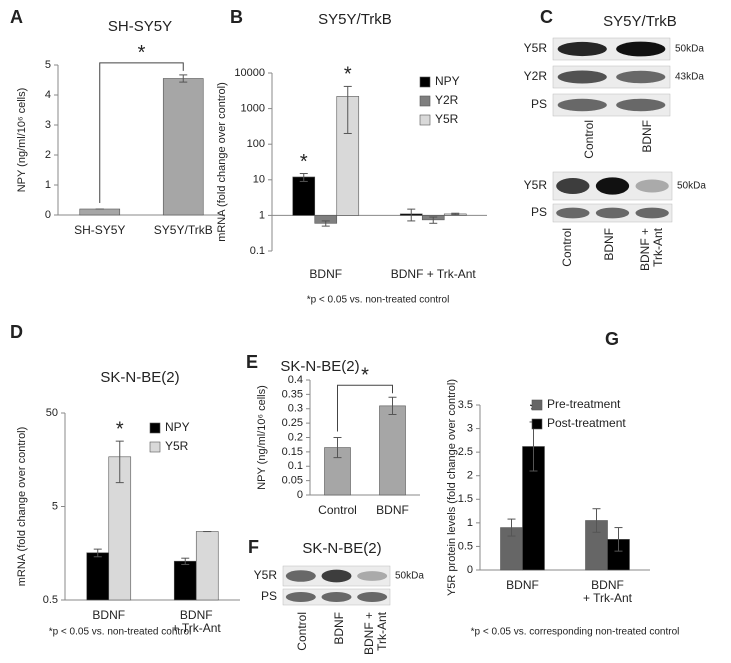 This screenshot has height=663, width=731. I want to click on panel-letter: B, so click(236, 17).